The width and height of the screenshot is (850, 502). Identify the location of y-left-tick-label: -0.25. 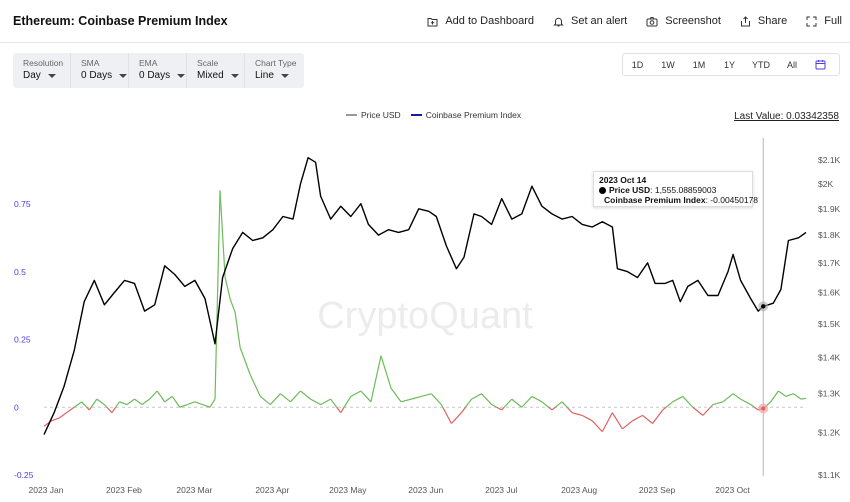
(24, 475).